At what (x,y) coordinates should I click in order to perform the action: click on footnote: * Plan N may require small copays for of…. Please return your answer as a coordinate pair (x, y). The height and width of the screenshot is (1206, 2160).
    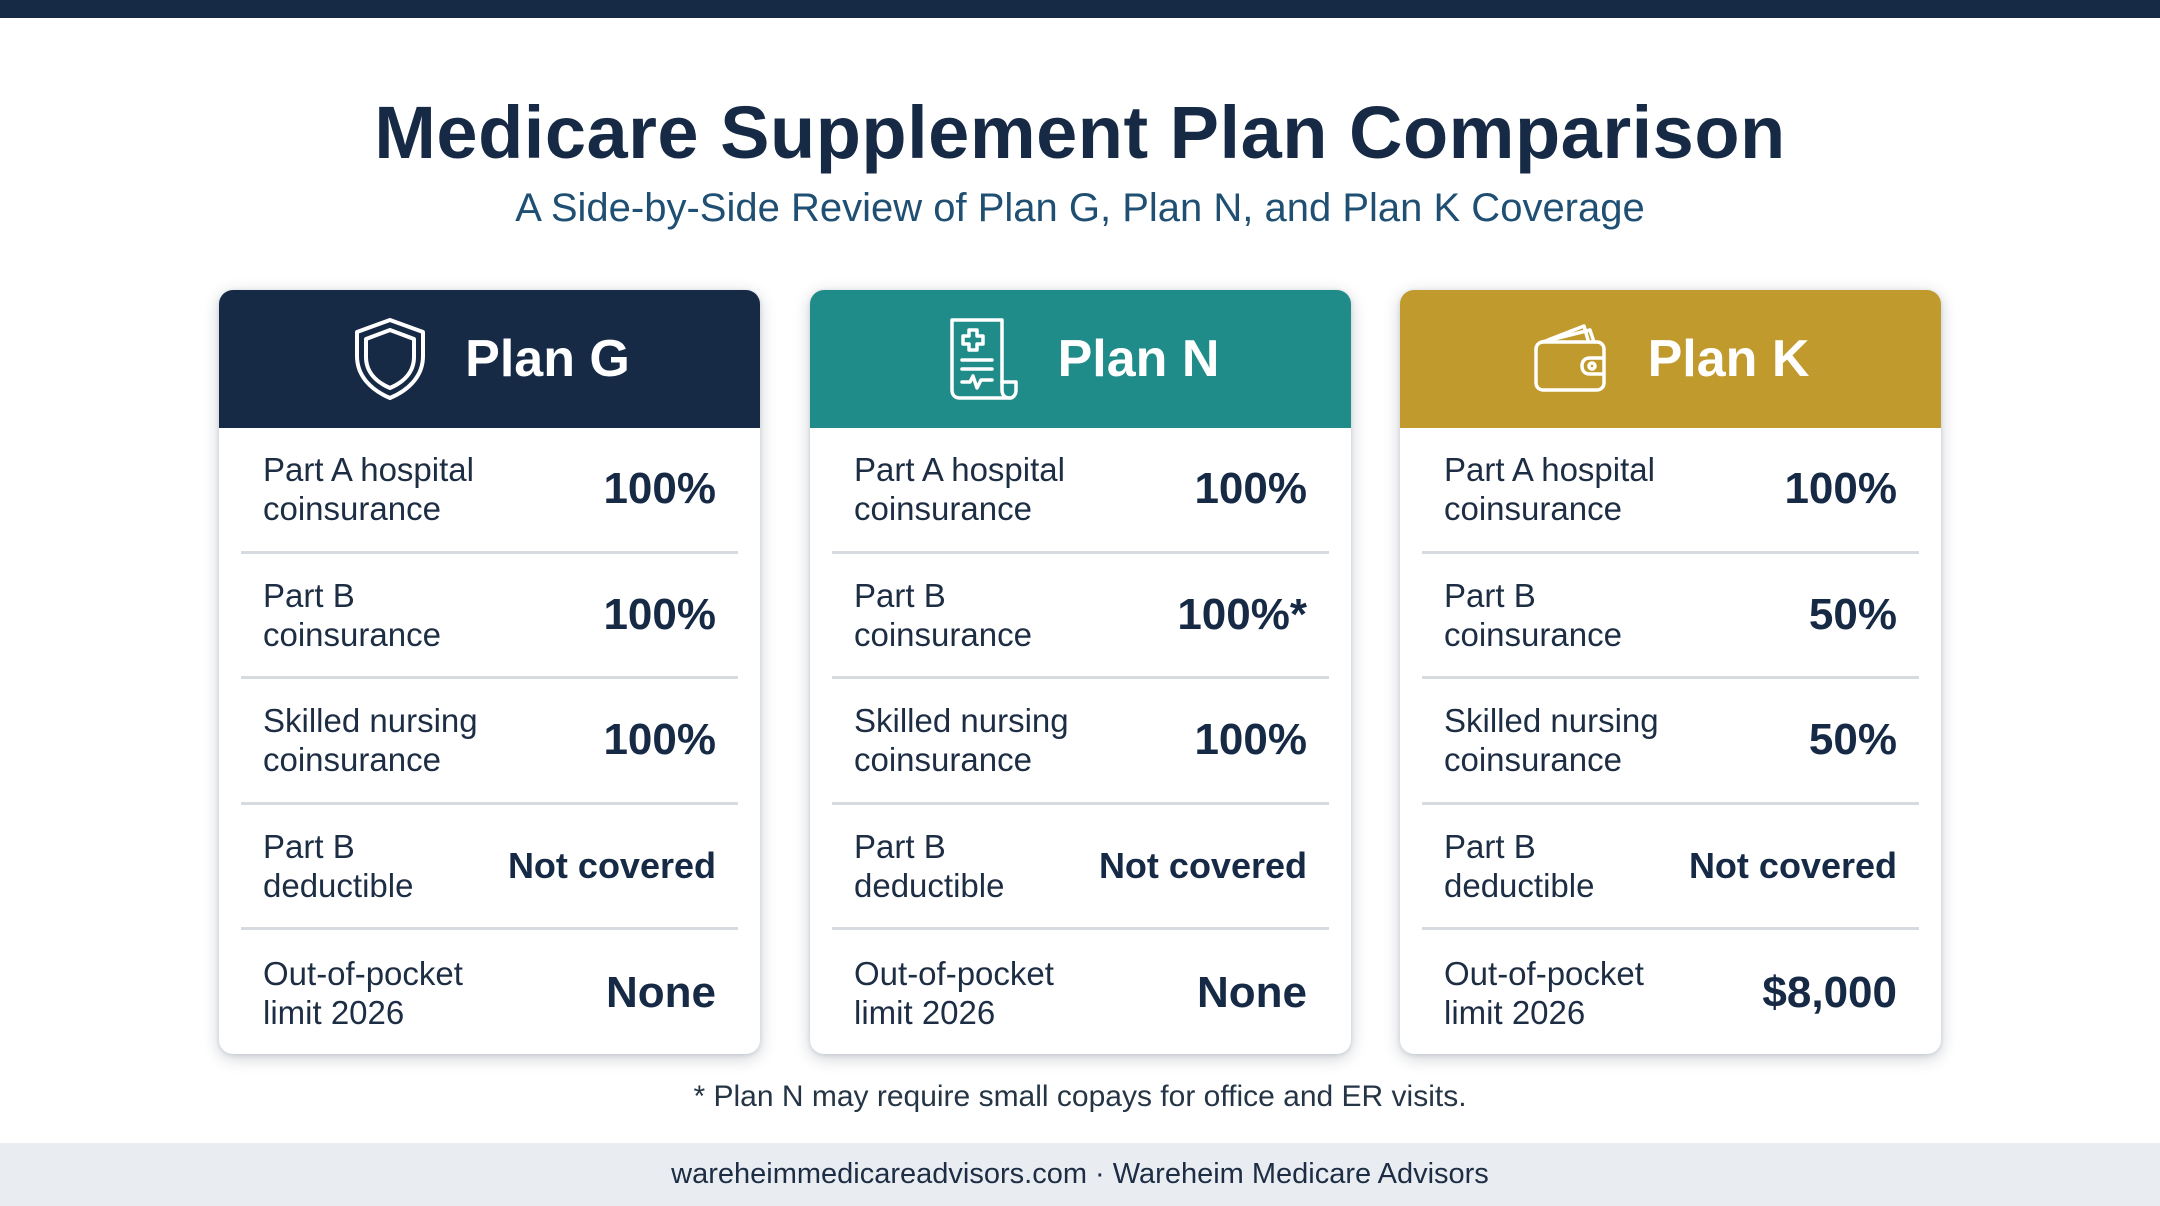
    Looking at the image, I should click on (1080, 1096).